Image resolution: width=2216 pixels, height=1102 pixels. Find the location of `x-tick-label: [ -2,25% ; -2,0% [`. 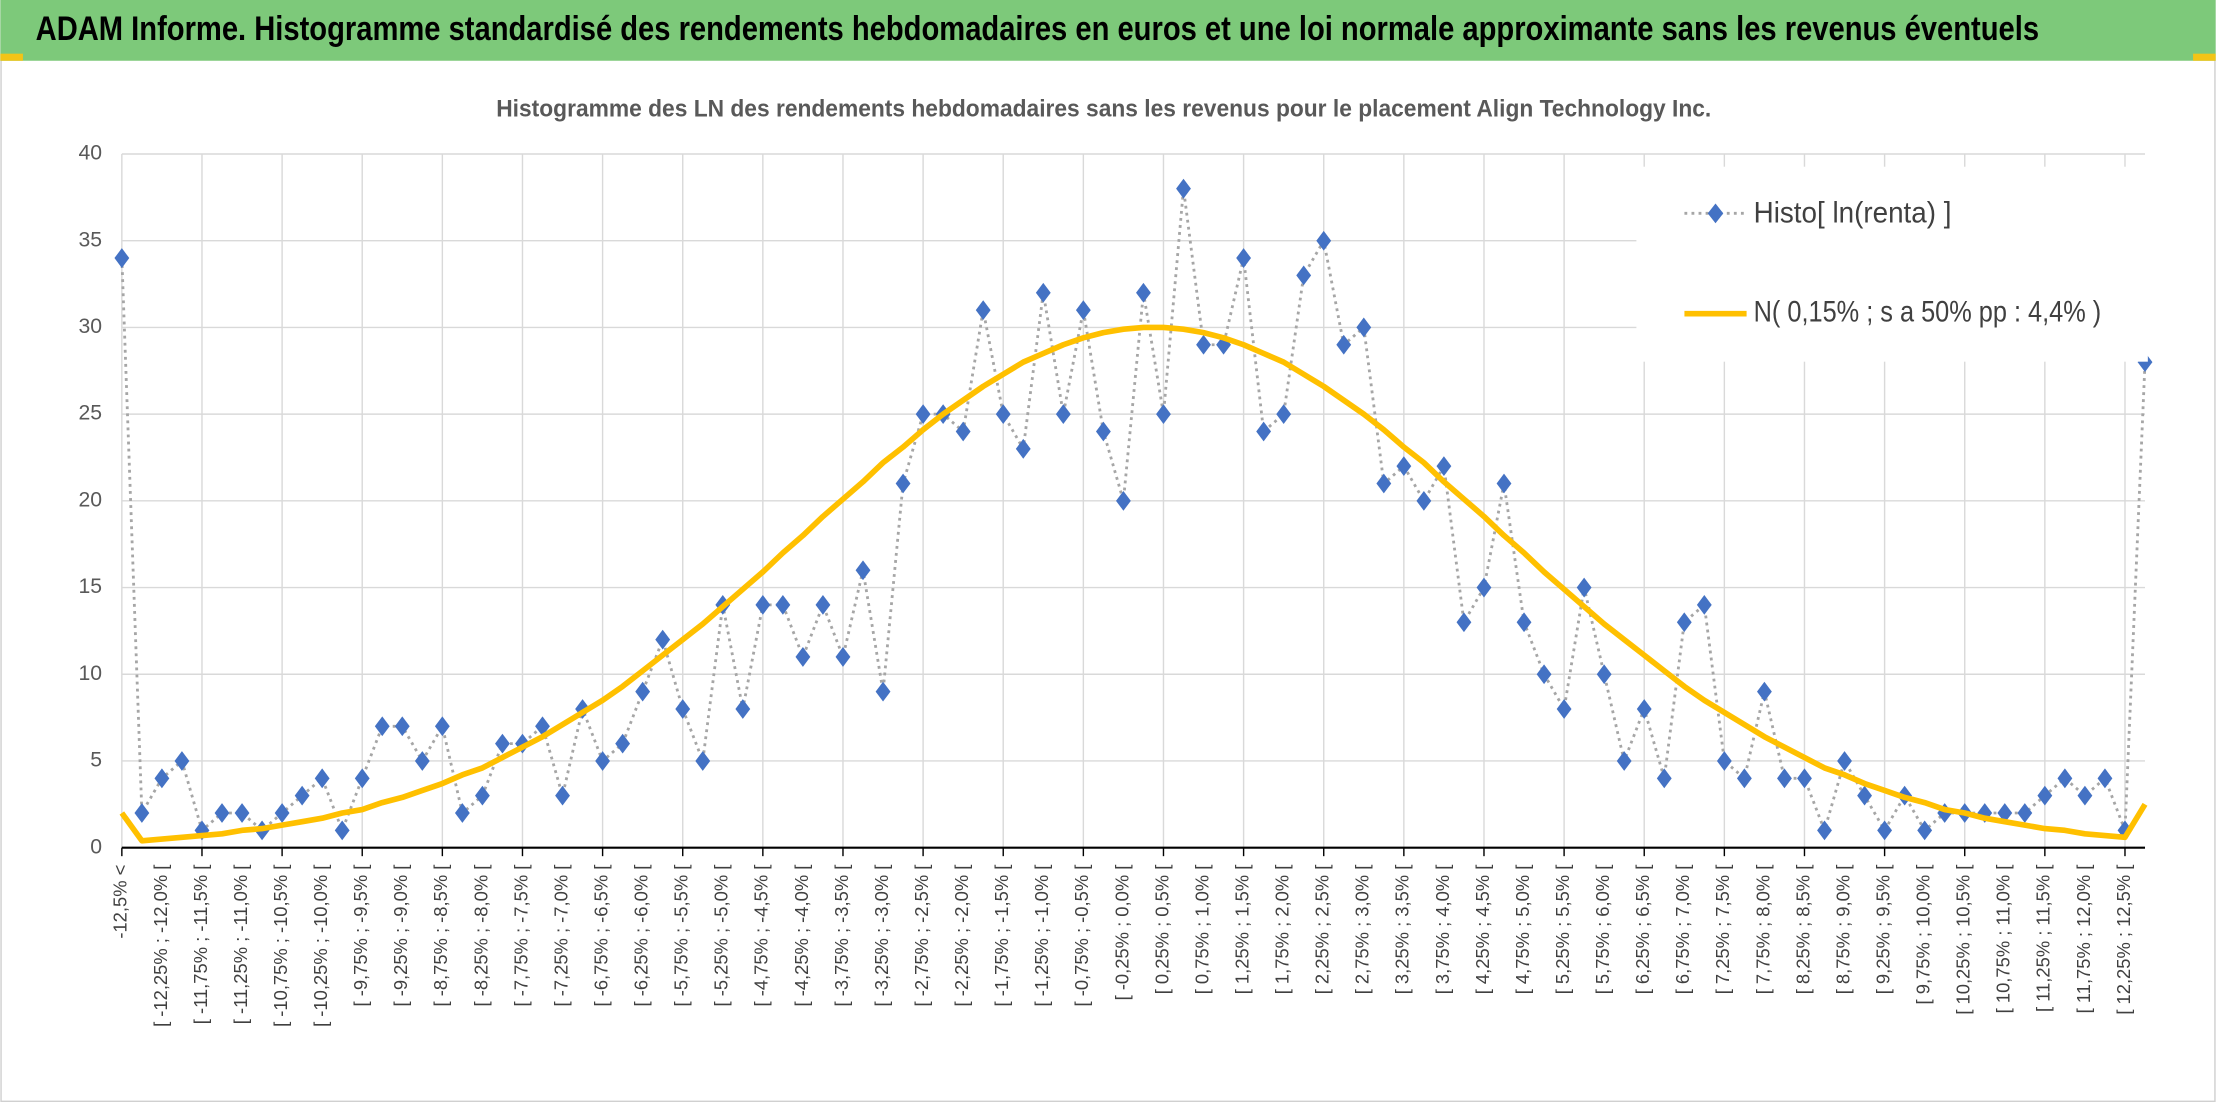

x-tick-label: [ -2,25% ; -2,0% [ is located at coordinates (961, 936).